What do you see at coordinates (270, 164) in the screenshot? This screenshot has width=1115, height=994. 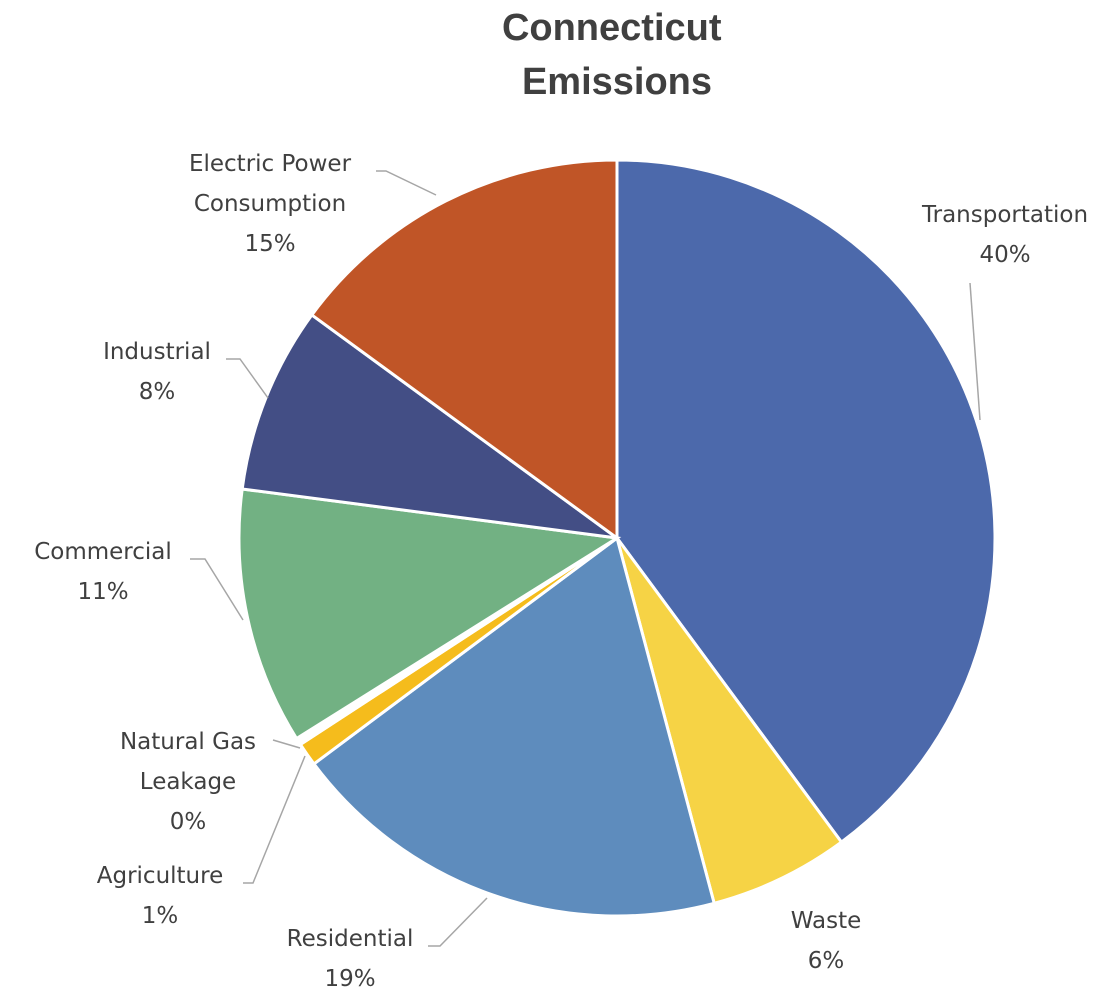 I see `slice-name: Electric Power` at bounding box center [270, 164].